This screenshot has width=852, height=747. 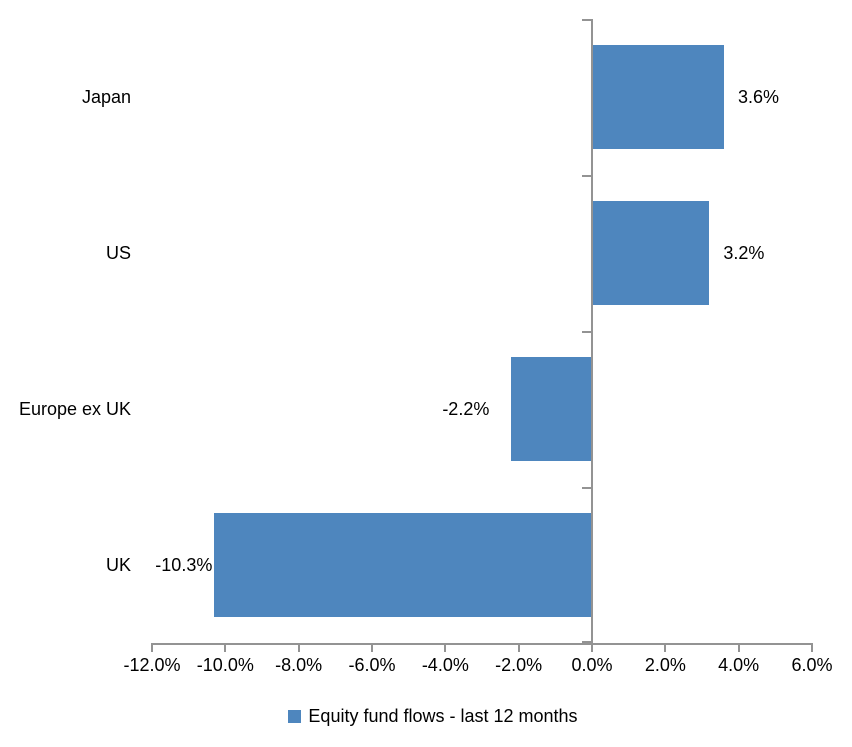 What do you see at coordinates (658, 97) in the screenshot?
I see `bar-japan` at bounding box center [658, 97].